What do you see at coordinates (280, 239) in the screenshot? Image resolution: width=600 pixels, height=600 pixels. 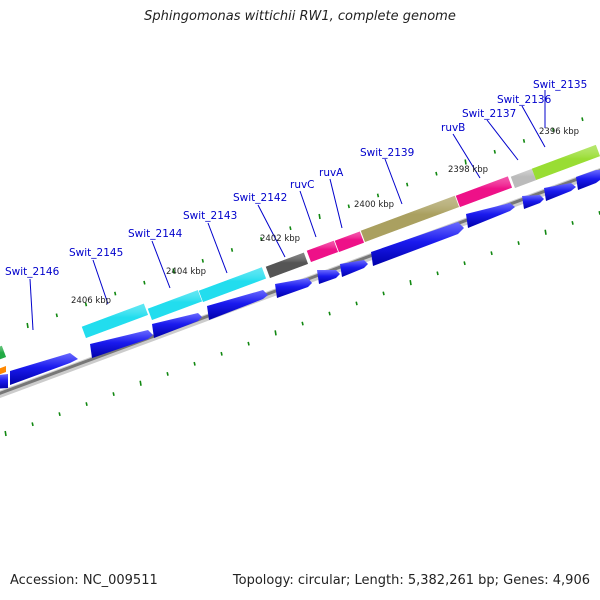 I see `scale-label: 2402 kbp` at bounding box center [280, 239].